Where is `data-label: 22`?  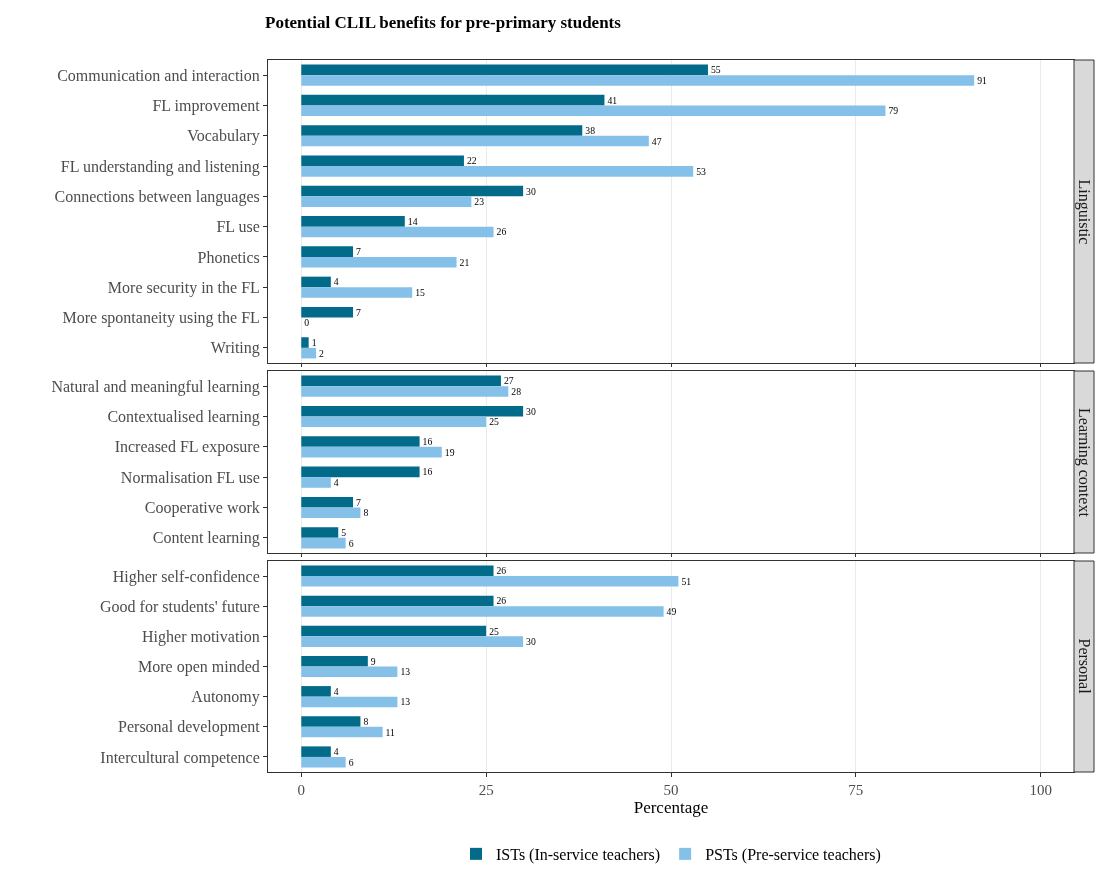
data-label: 22 is located at coordinates (471, 161).